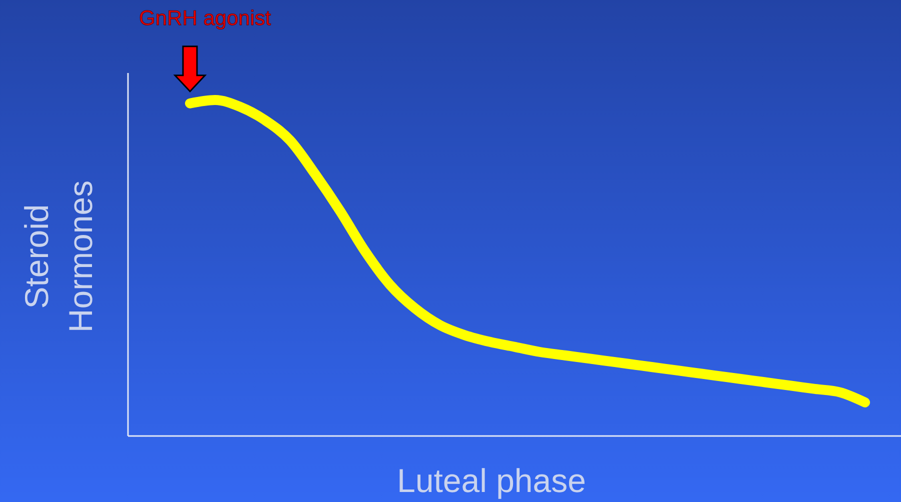  Describe the element at coordinates (491, 480) in the screenshot. I see `x-axis-title: Luteal phase` at that location.